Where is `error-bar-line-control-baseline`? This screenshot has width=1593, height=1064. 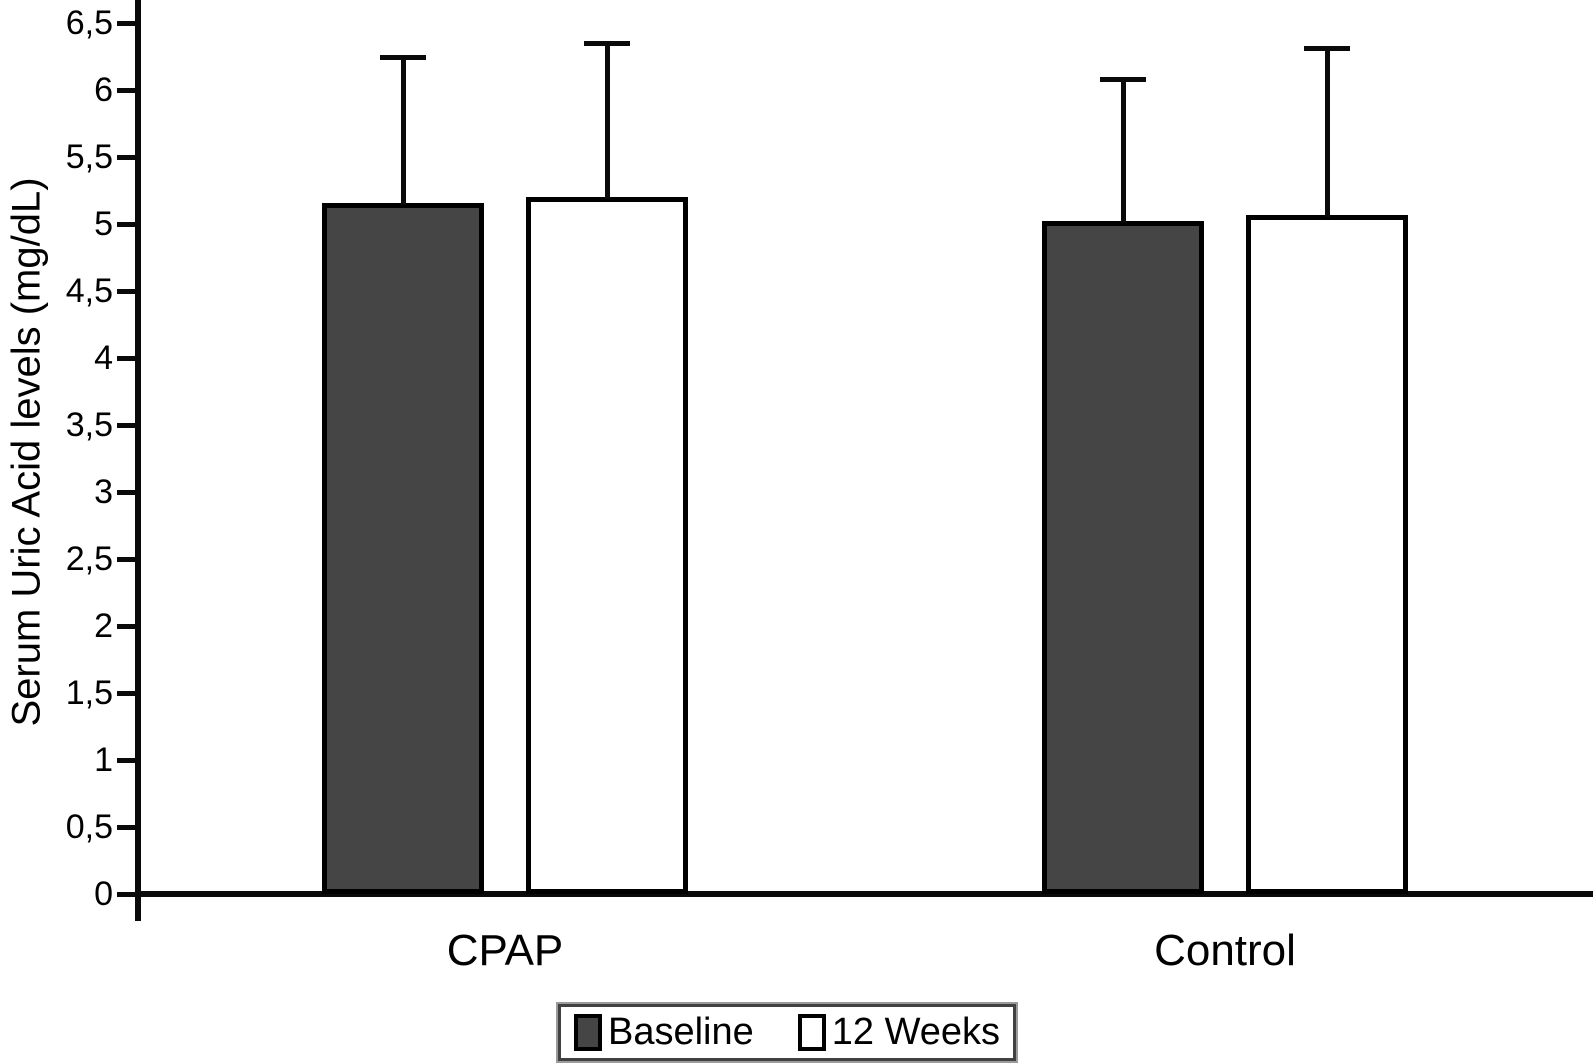 error-bar-line-control-baseline is located at coordinates (1123, 151).